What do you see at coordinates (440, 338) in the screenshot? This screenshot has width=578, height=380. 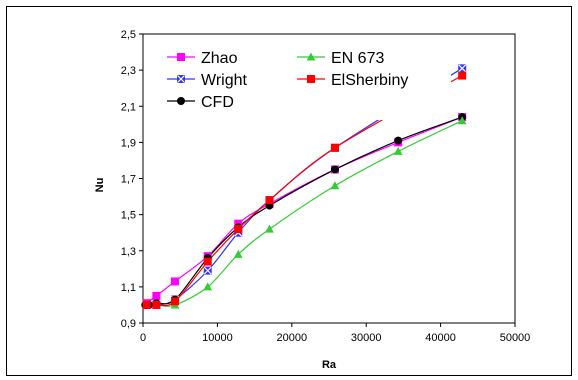 I see `x-tick-label: 40000` at bounding box center [440, 338].